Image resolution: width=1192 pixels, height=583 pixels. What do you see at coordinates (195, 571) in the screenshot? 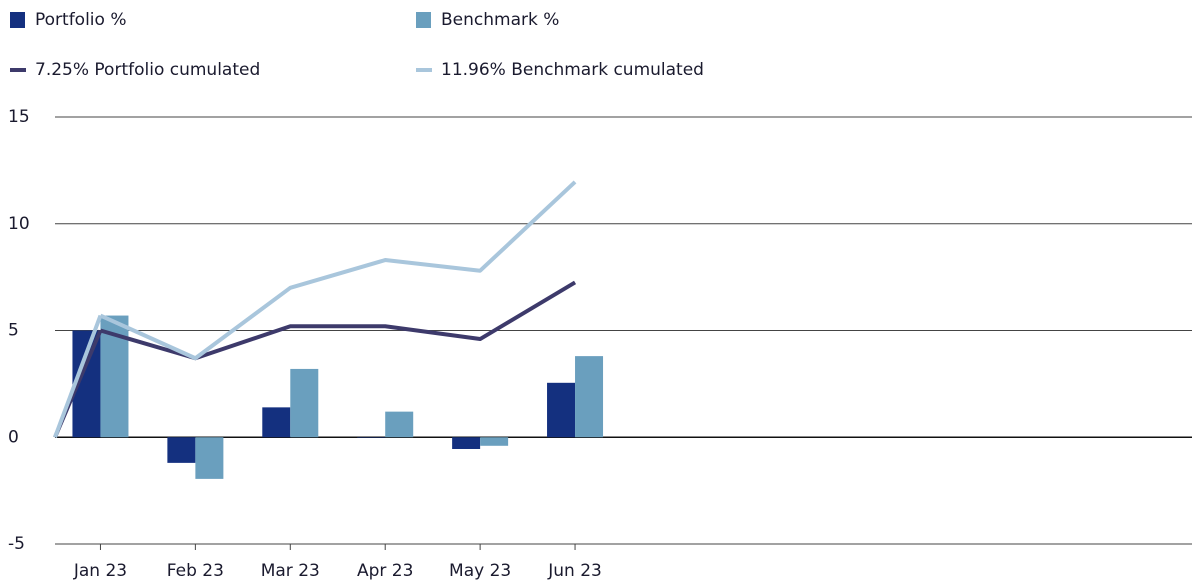
I see `x-tick-label: Feb 23` at bounding box center [195, 571].